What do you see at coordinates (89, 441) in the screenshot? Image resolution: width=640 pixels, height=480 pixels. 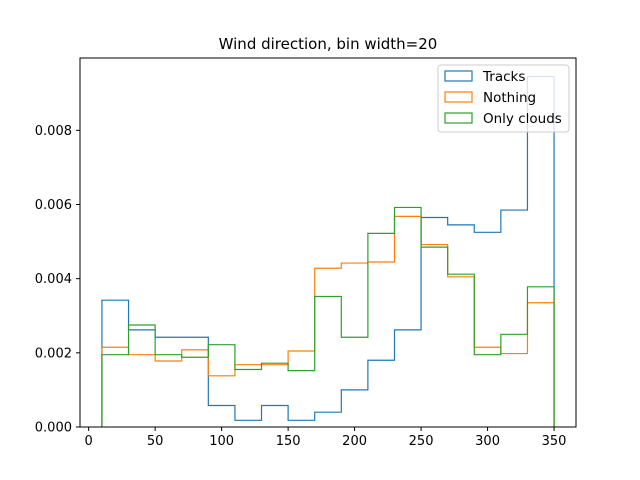 I see `x-tick-label: 0` at bounding box center [89, 441].